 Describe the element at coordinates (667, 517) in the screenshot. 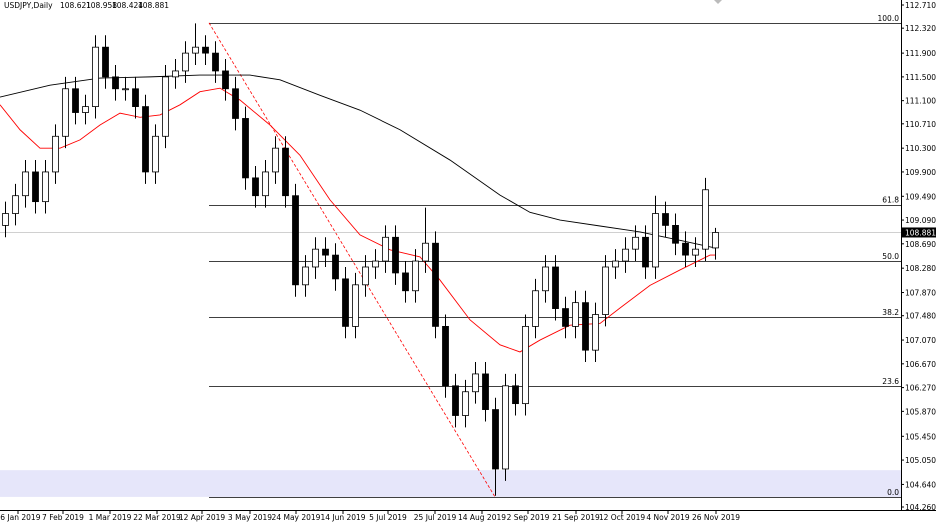

I see `x-tick-label: 4 Nov 2019` at that location.